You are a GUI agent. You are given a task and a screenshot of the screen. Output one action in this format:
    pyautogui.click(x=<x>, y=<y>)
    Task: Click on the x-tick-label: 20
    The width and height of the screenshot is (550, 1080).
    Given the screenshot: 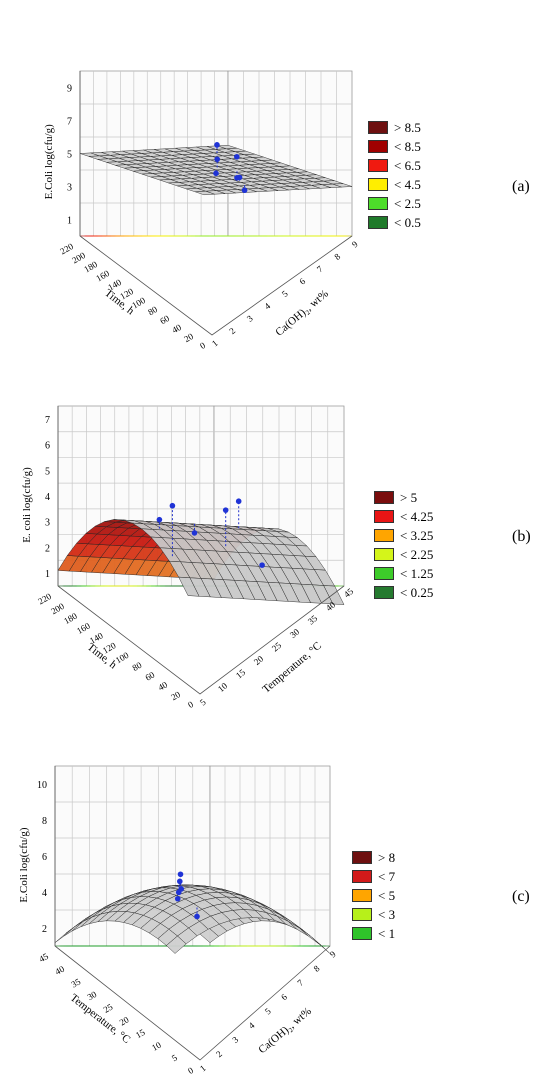 What is the action you would take?
    pyautogui.click(x=175, y=695)
    